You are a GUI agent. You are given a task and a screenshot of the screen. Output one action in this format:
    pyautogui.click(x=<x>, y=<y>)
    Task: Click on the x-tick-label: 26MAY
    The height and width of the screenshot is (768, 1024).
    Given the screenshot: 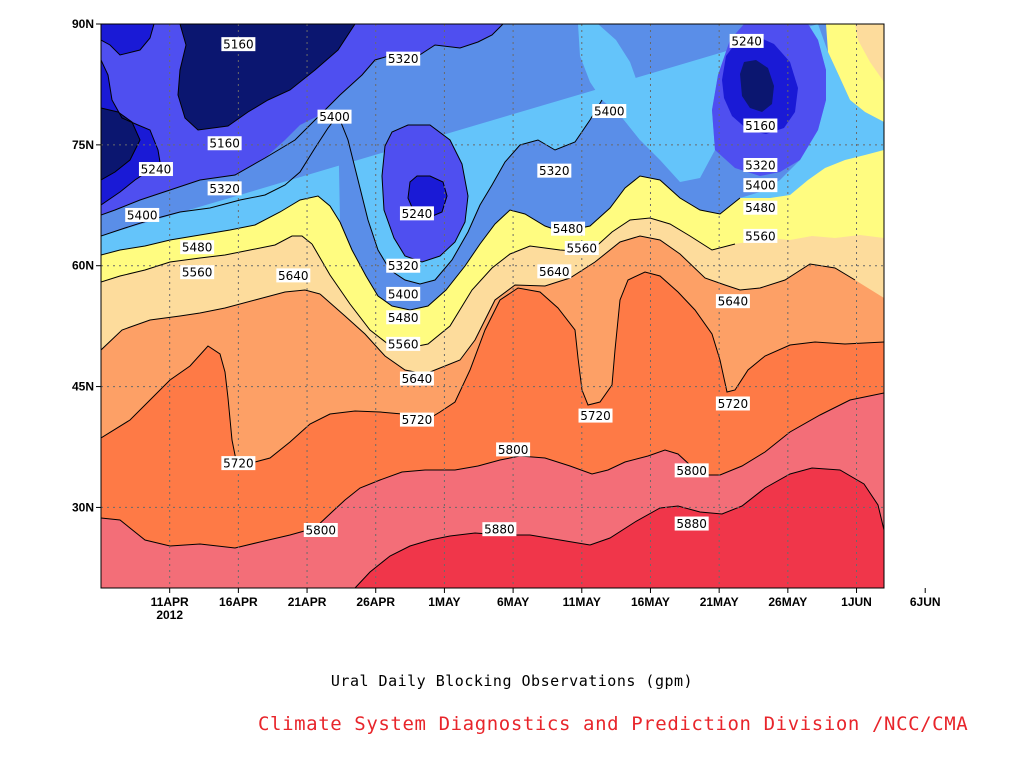 What is the action you would take?
    pyautogui.click(x=787, y=602)
    